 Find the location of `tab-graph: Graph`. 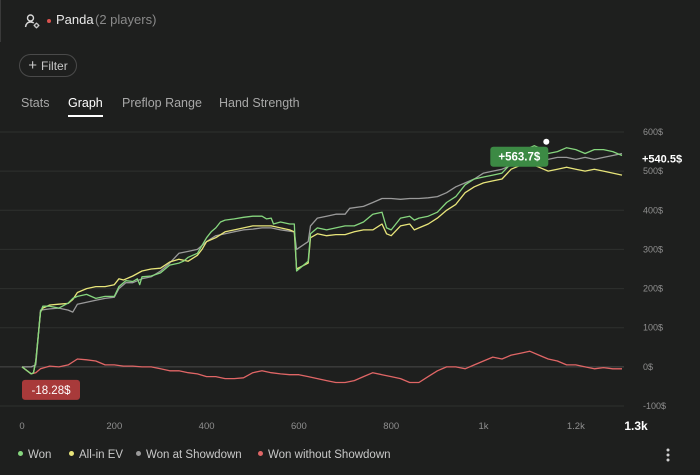

tab-graph: Graph is located at coordinates (85, 106).